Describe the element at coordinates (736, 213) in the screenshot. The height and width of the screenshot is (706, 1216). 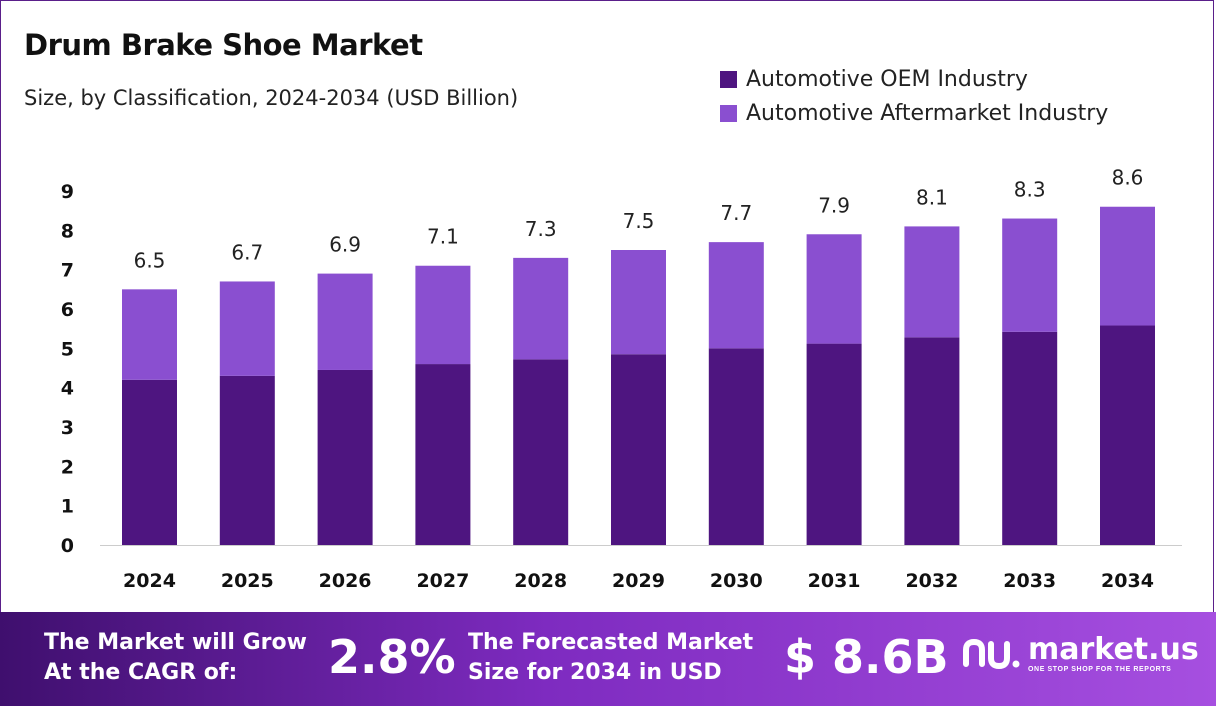
I see `bar-total-label: 7.7` at that location.